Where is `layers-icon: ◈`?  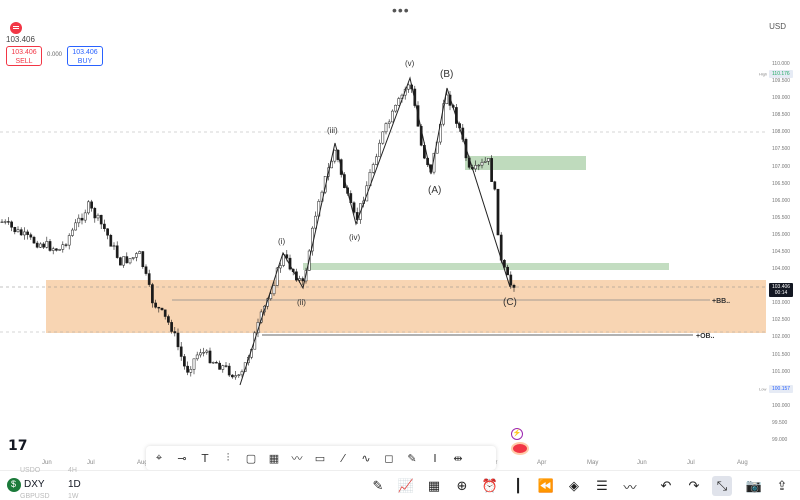 layers-icon: ◈ is located at coordinates (574, 486).